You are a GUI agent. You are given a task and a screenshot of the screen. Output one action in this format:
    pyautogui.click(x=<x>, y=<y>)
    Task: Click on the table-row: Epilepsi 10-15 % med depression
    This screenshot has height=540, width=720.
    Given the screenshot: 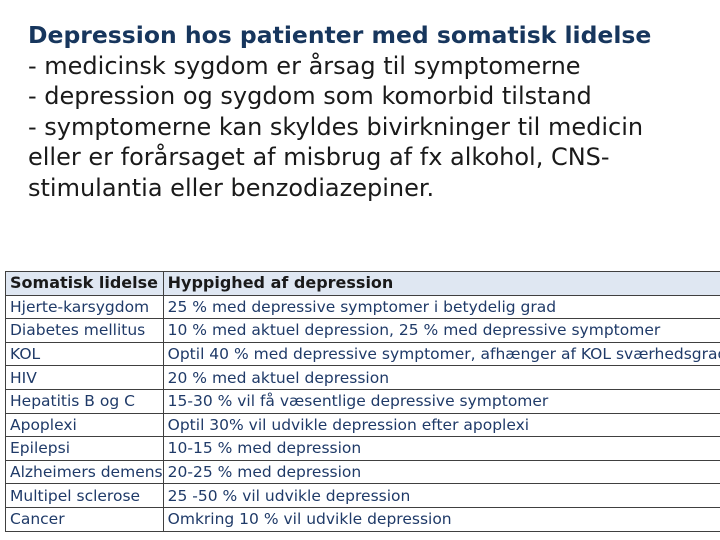 What is the action you would take?
    pyautogui.click(x=362, y=448)
    